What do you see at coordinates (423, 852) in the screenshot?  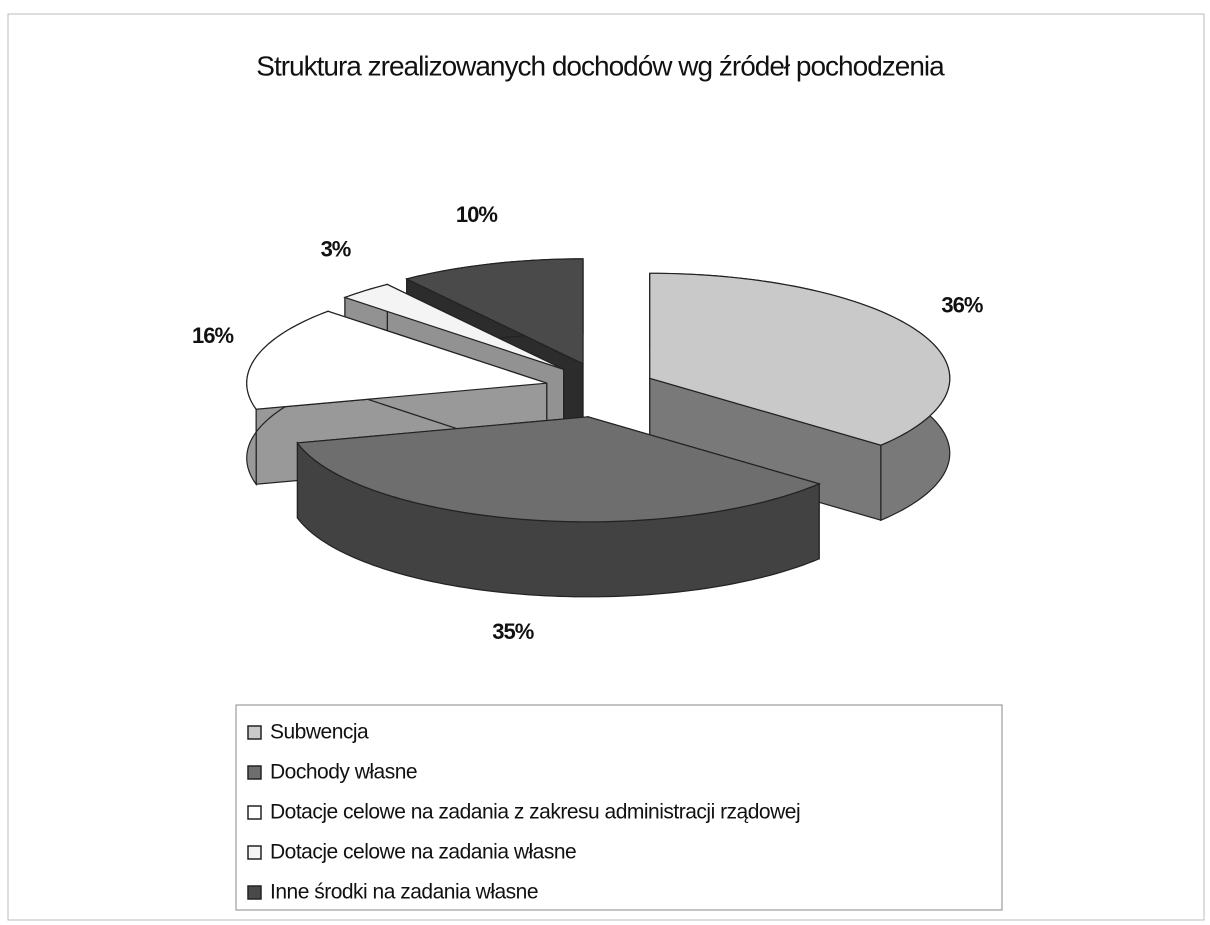 I see `legend-label: Dotacje celowe na zadania własne` at bounding box center [423, 852].